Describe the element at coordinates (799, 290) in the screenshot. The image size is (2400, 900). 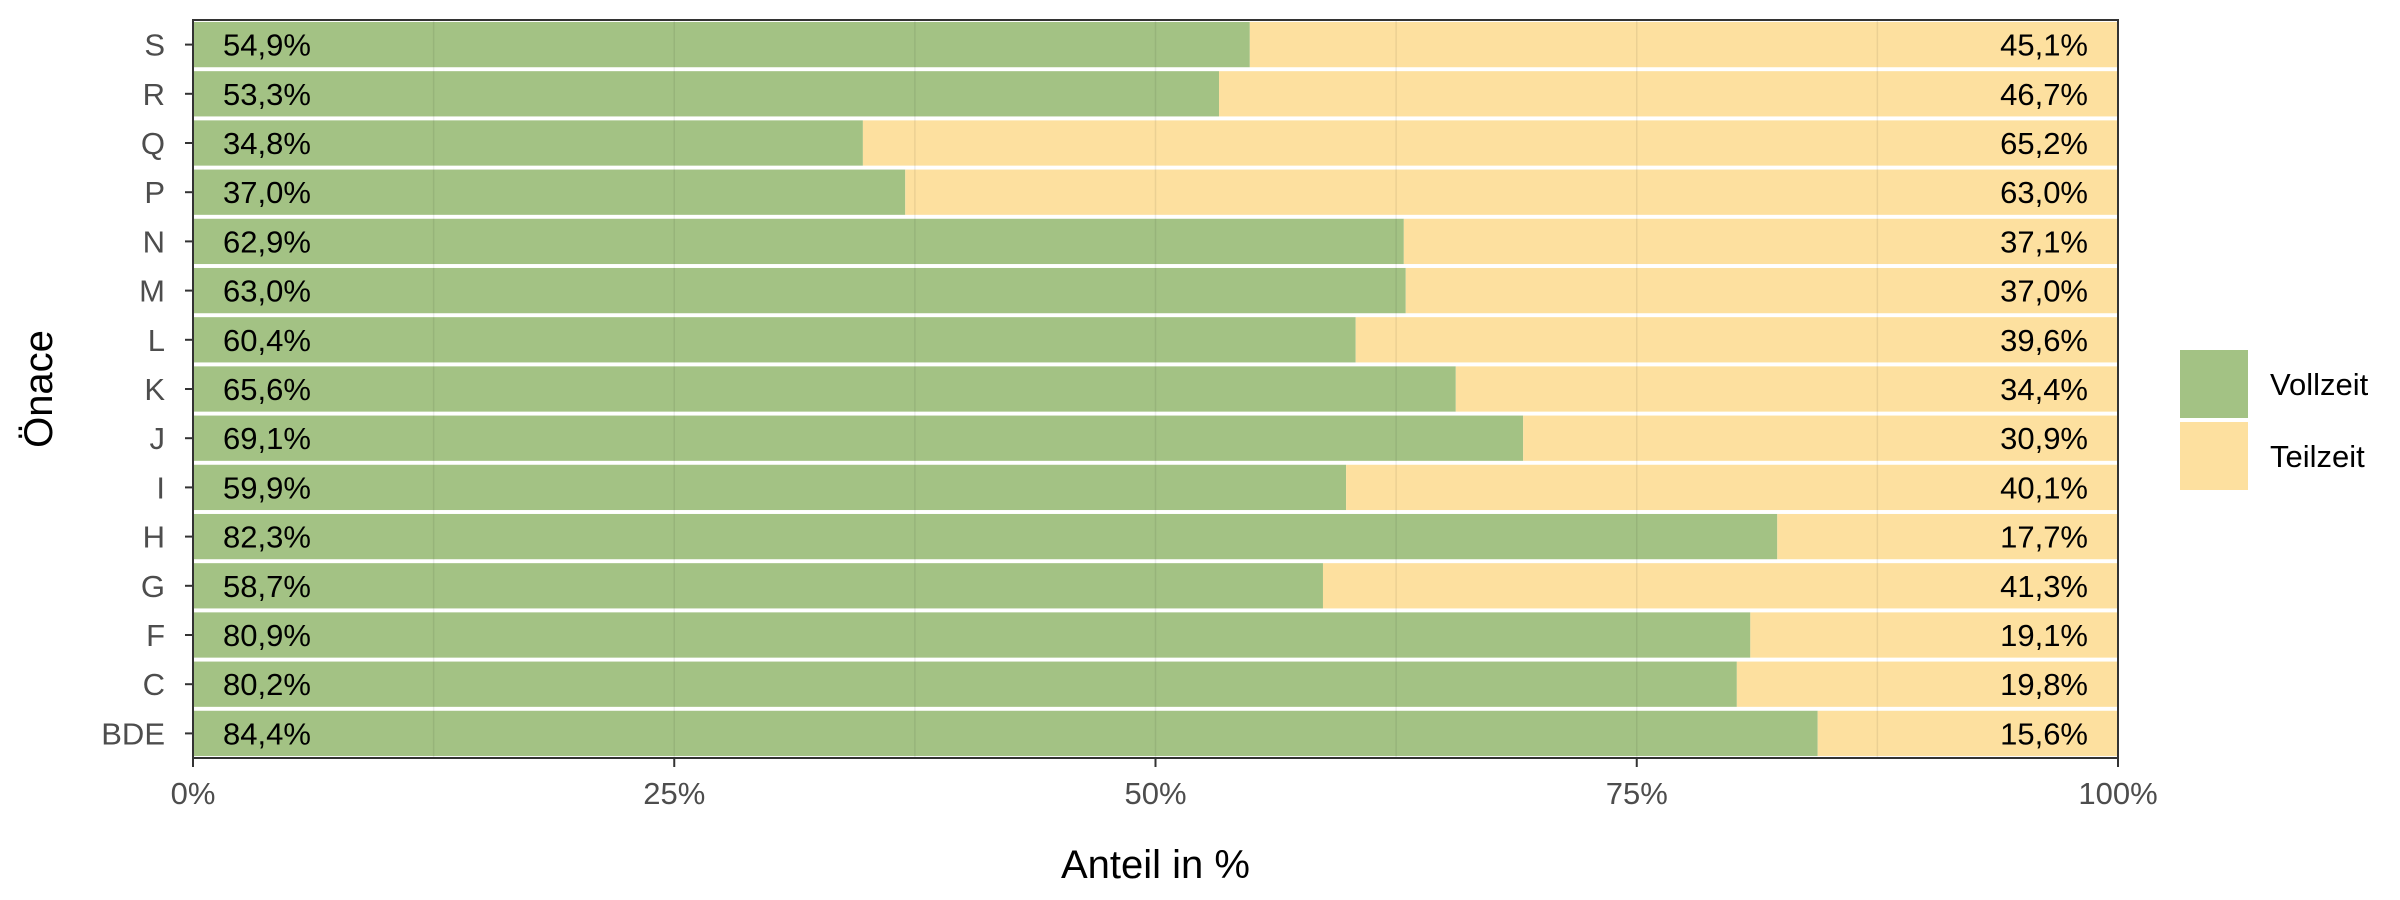
I see `bar-vollzeit-m` at that location.